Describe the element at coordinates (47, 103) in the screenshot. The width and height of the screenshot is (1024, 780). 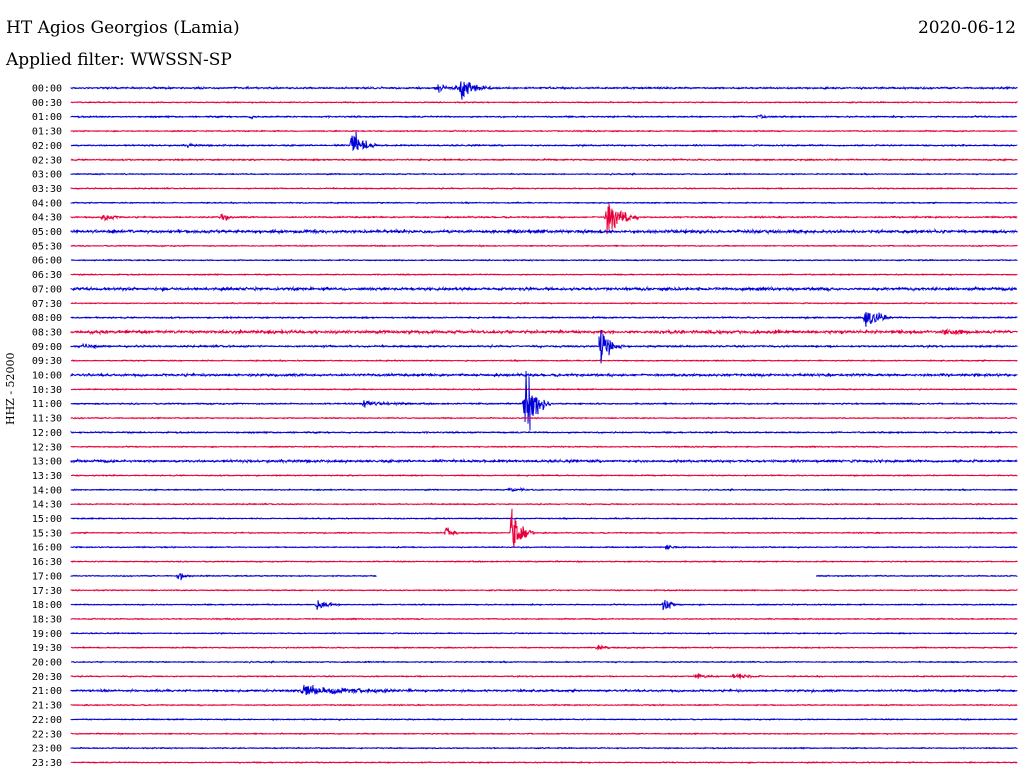
I see `time-label: 00:30` at that location.